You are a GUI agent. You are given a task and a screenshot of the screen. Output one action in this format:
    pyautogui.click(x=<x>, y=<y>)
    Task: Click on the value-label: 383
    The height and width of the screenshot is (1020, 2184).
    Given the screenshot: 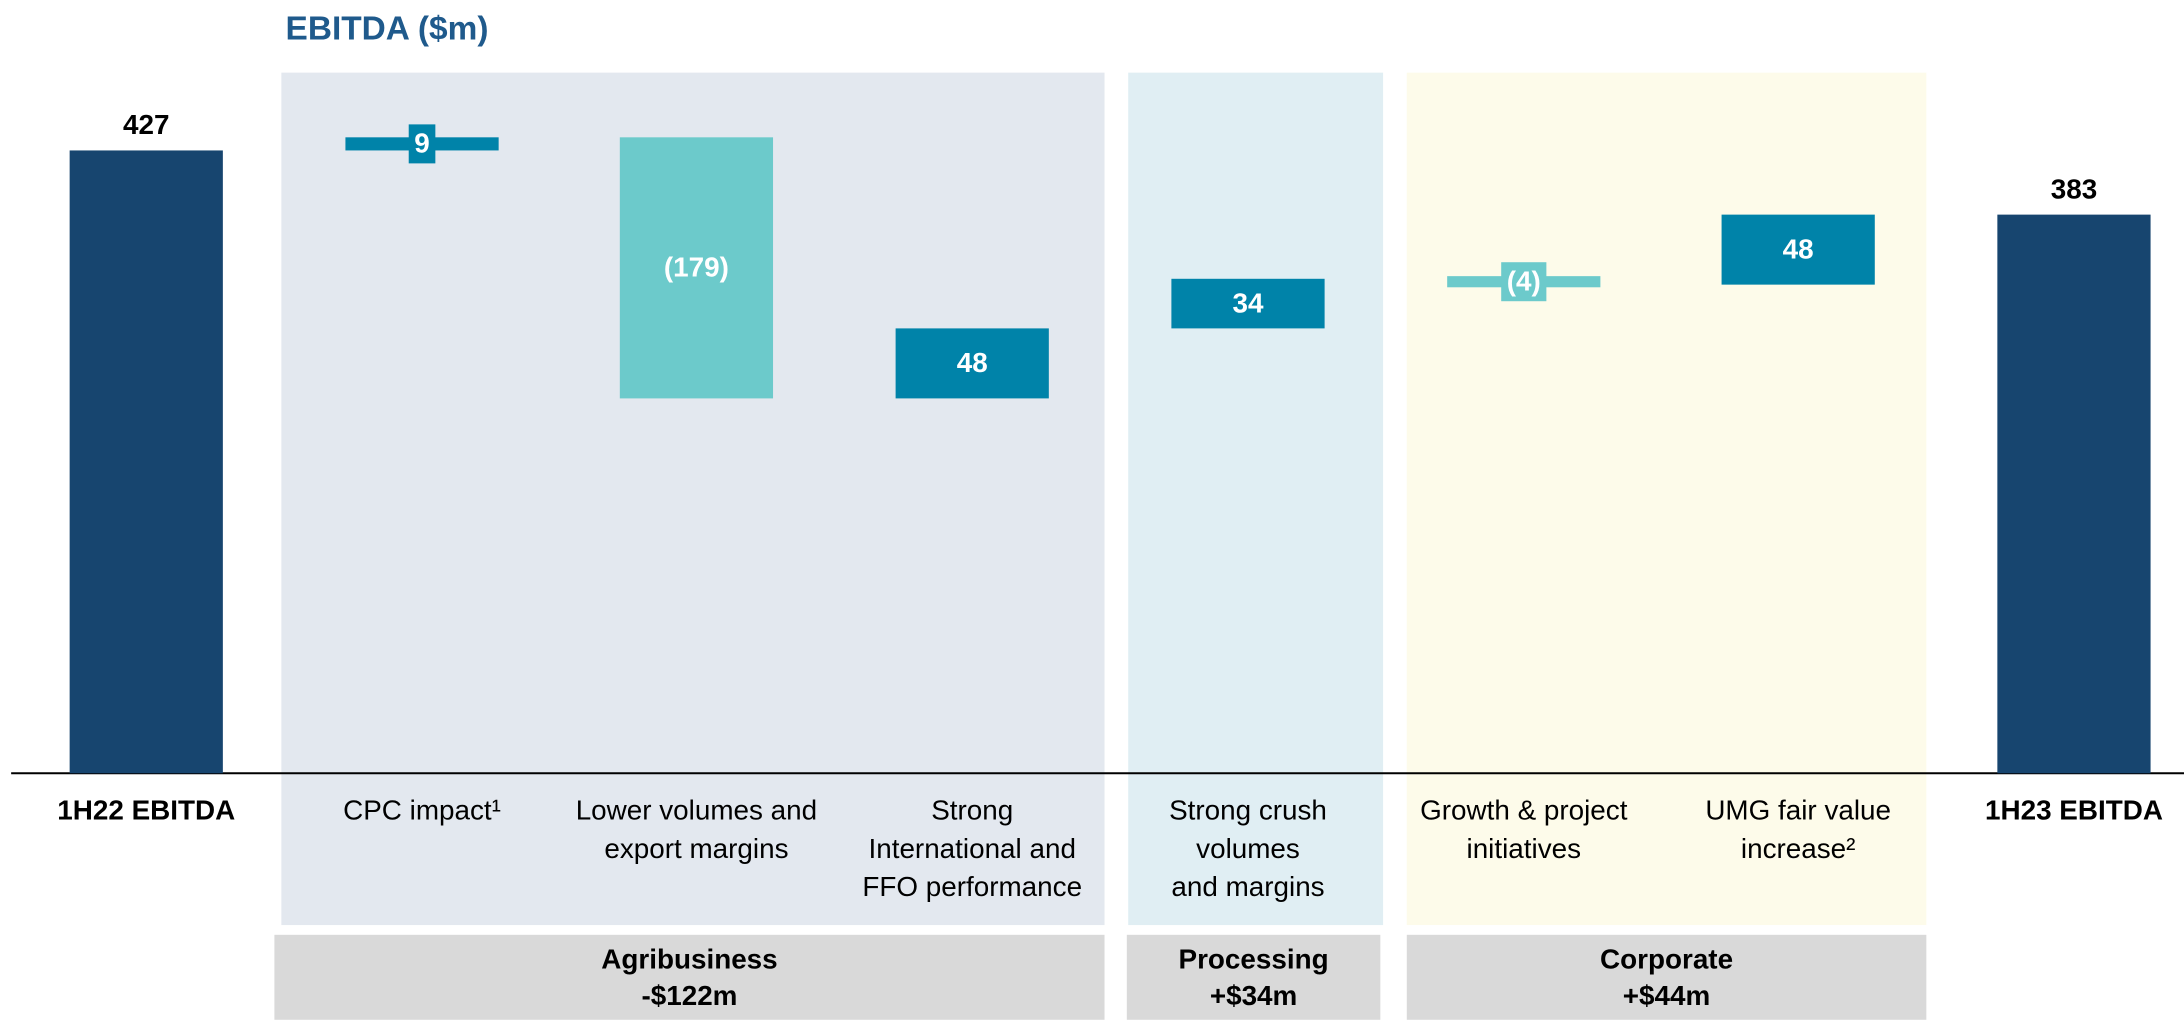 What is the action you would take?
    pyautogui.click(x=2074, y=188)
    